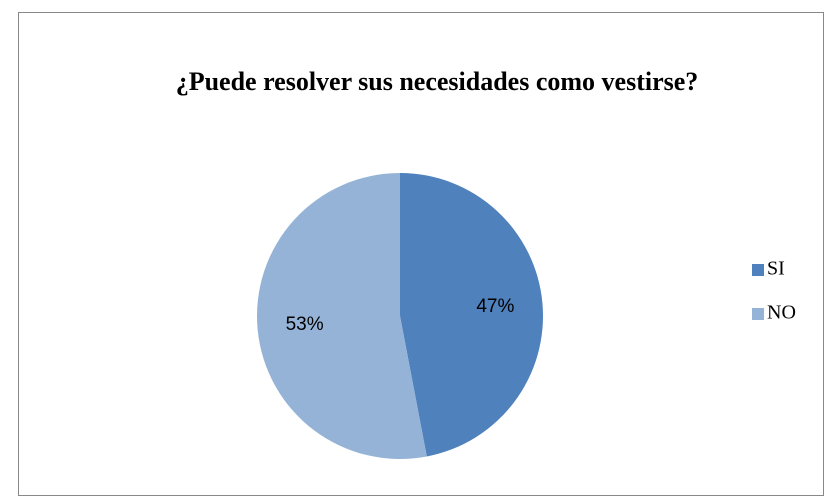  What do you see at coordinates (781, 313) in the screenshot?
I see `legend-label: NO` at bounding box center [781, 313].